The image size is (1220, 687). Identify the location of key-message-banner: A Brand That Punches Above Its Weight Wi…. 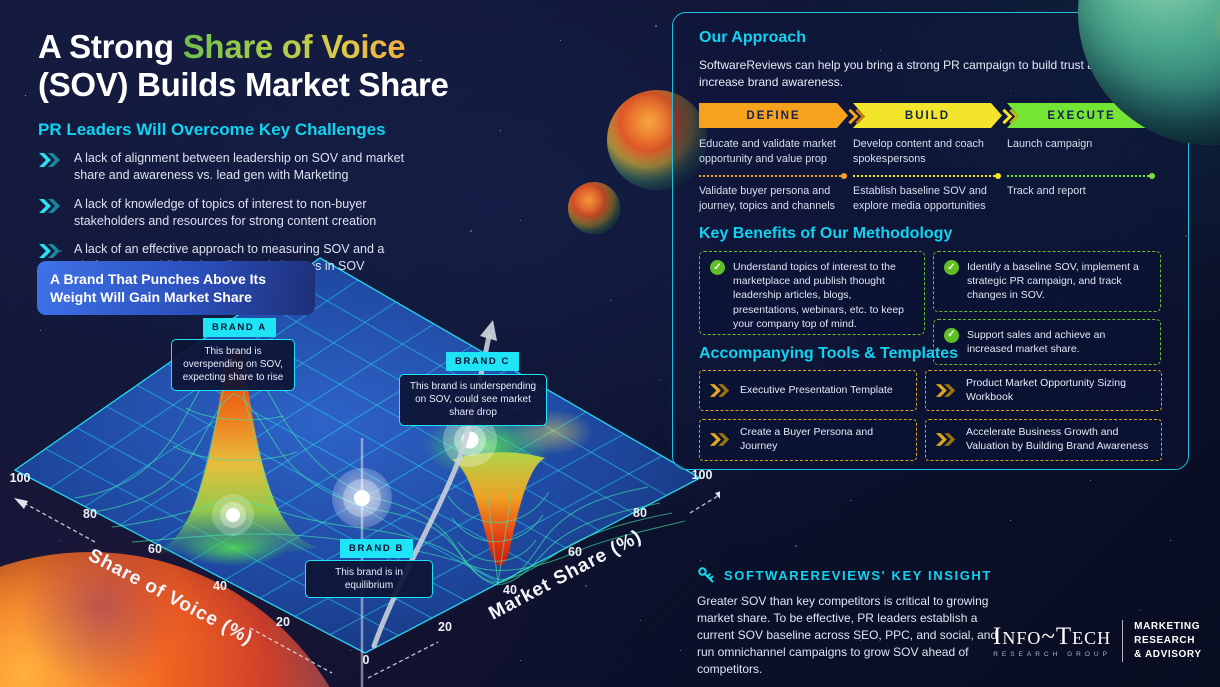
(176, 288).